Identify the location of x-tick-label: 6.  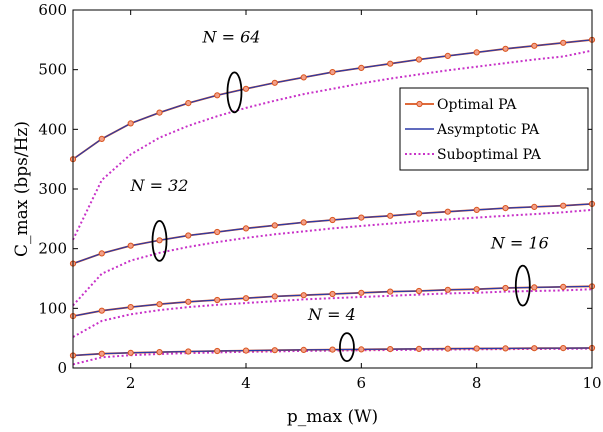
(362, 383).